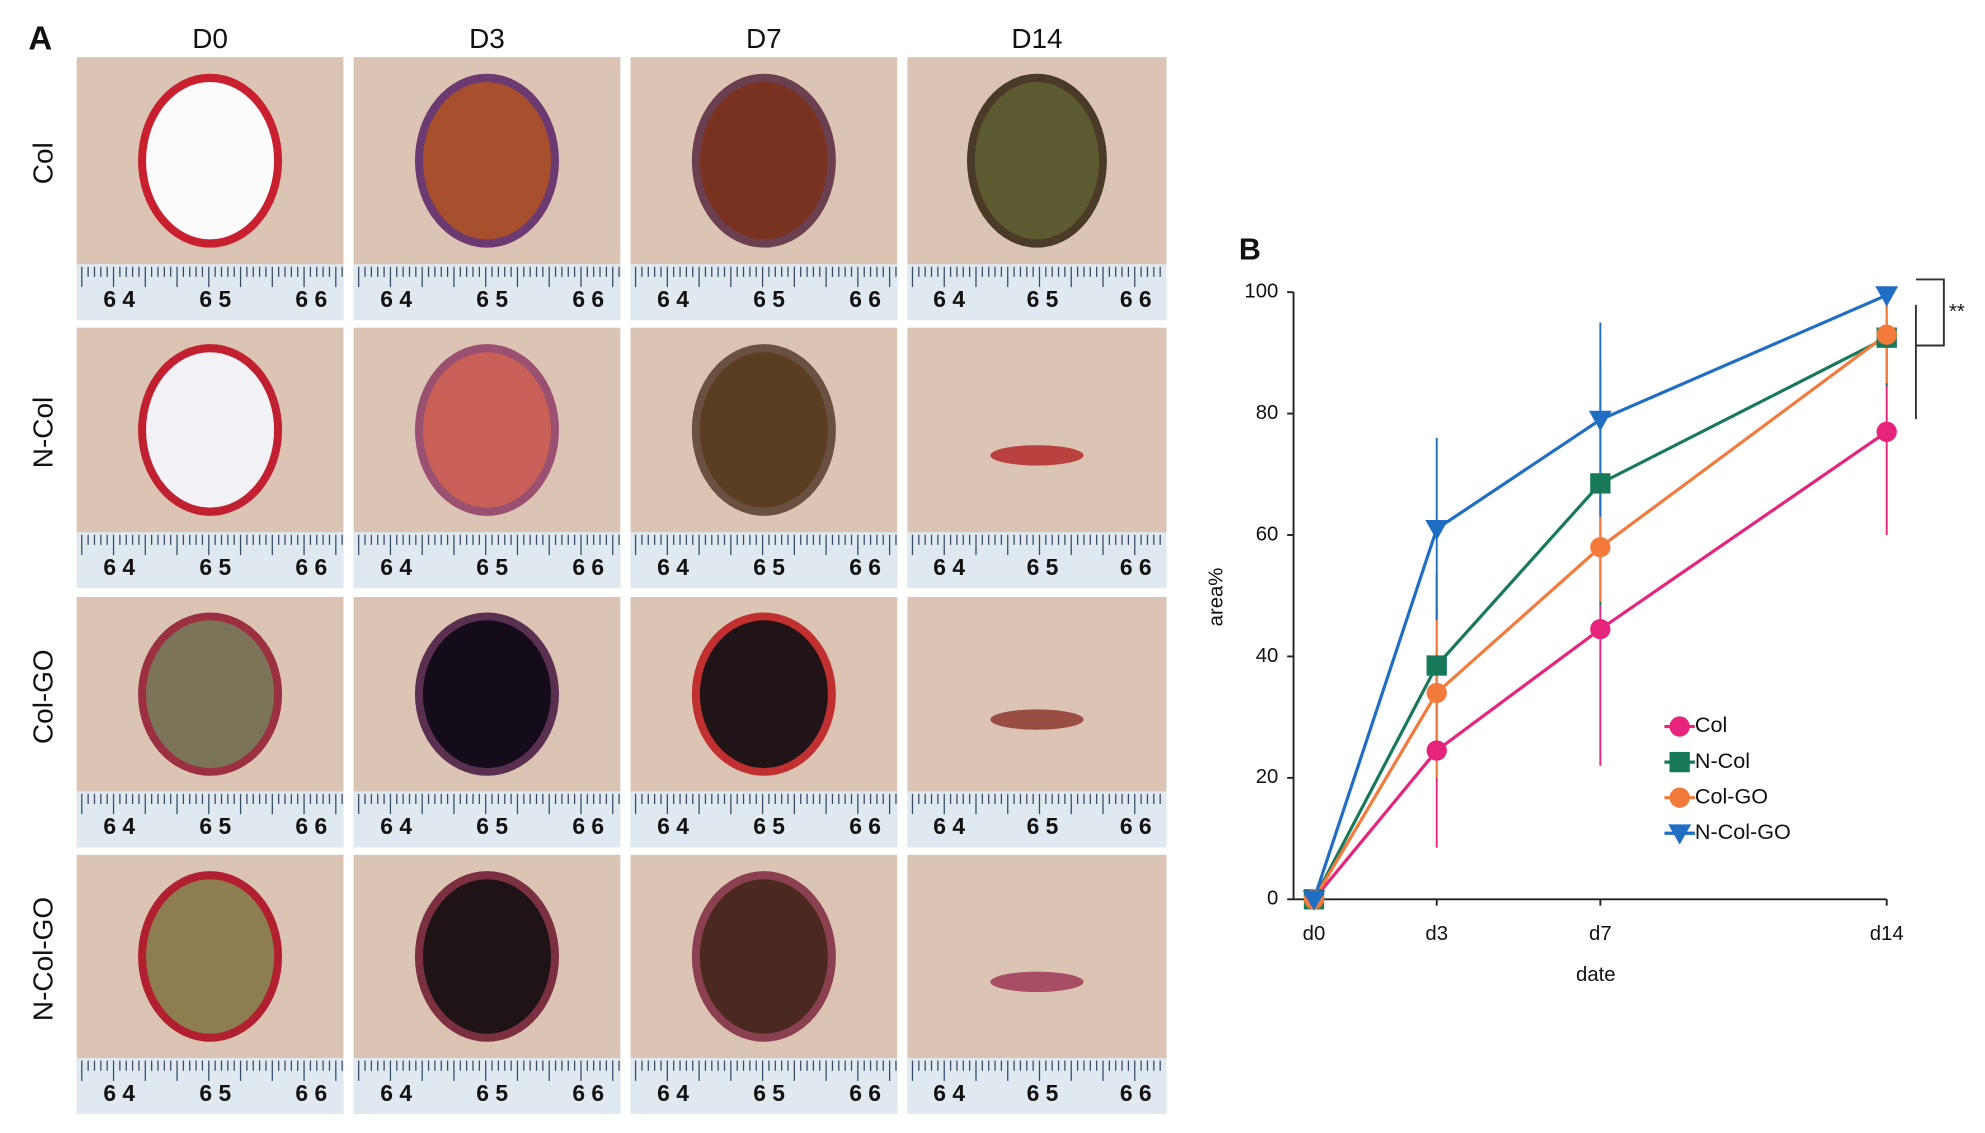  I want to click on y-tick-label: 20, so click(1267, 777).